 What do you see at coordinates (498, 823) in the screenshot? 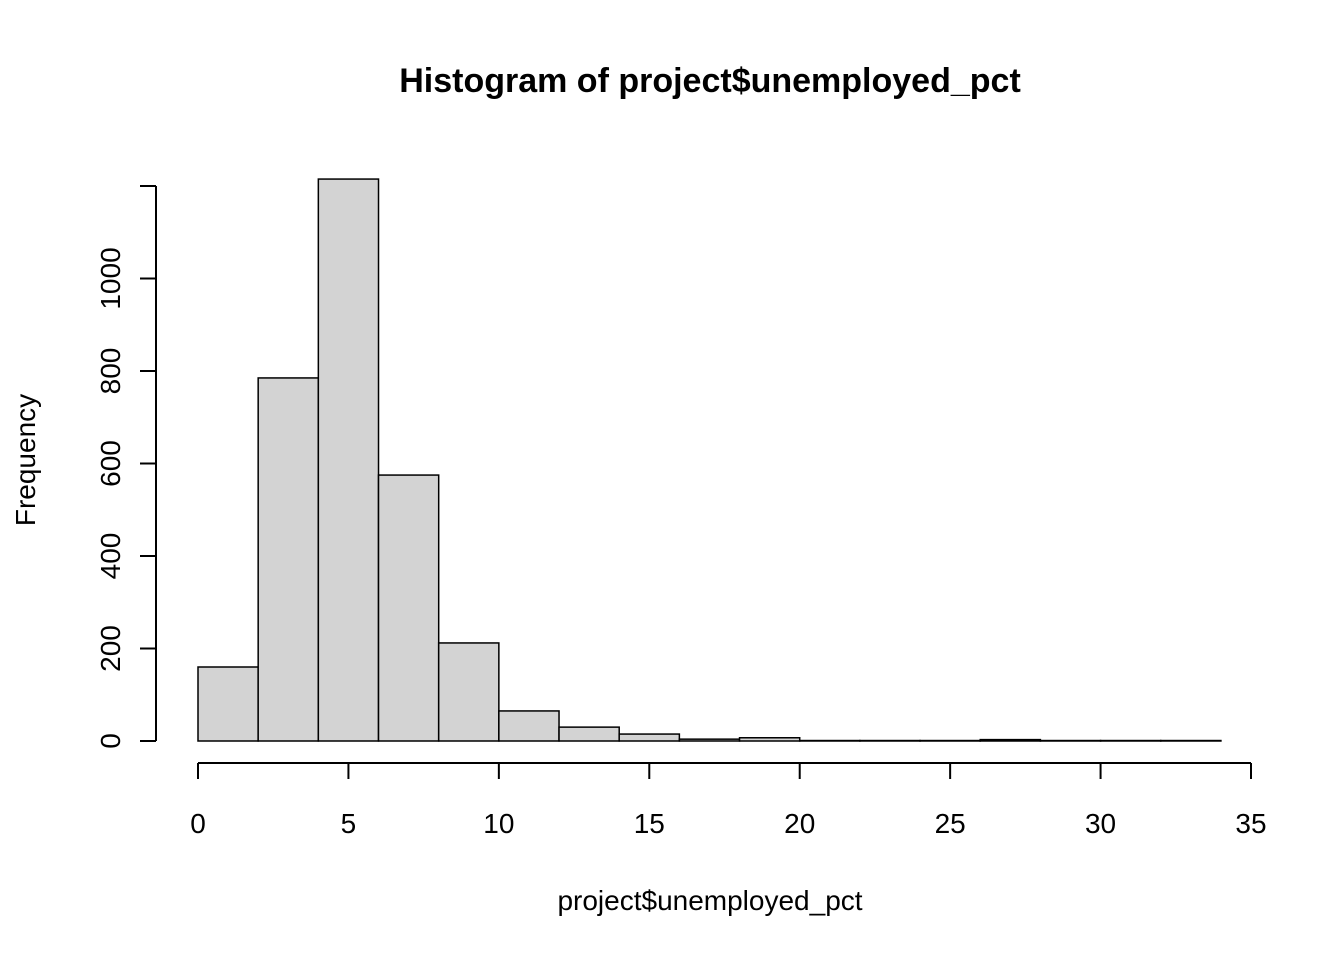
I see `x-tick-label: 10` at bounding box center [498, 823].